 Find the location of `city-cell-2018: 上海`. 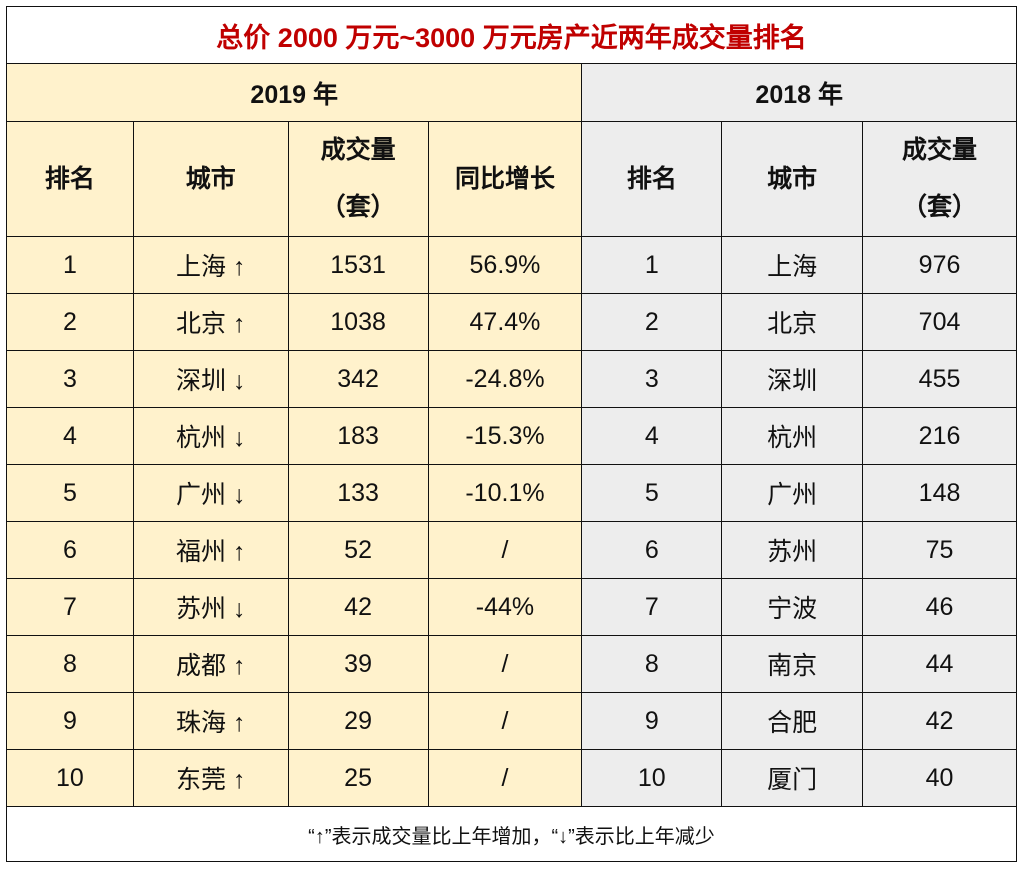

city-cell-2018: 上海 is located at coordinates (792, 265).